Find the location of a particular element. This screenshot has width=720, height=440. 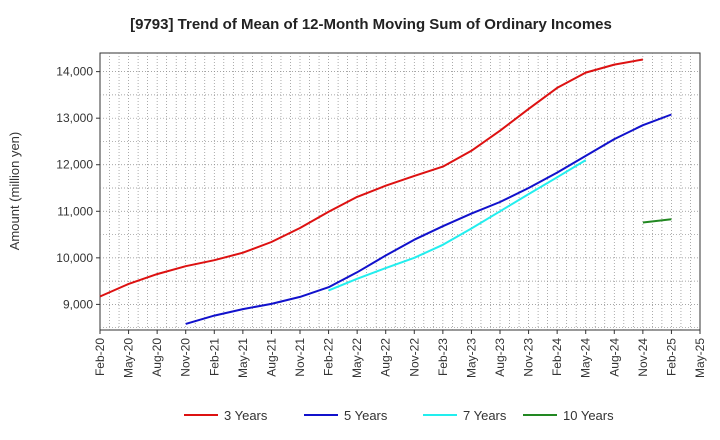

y-axis: 9,000 10,000 11,000 12,000 13,000 14,000 is located at coordinates (78, 188).